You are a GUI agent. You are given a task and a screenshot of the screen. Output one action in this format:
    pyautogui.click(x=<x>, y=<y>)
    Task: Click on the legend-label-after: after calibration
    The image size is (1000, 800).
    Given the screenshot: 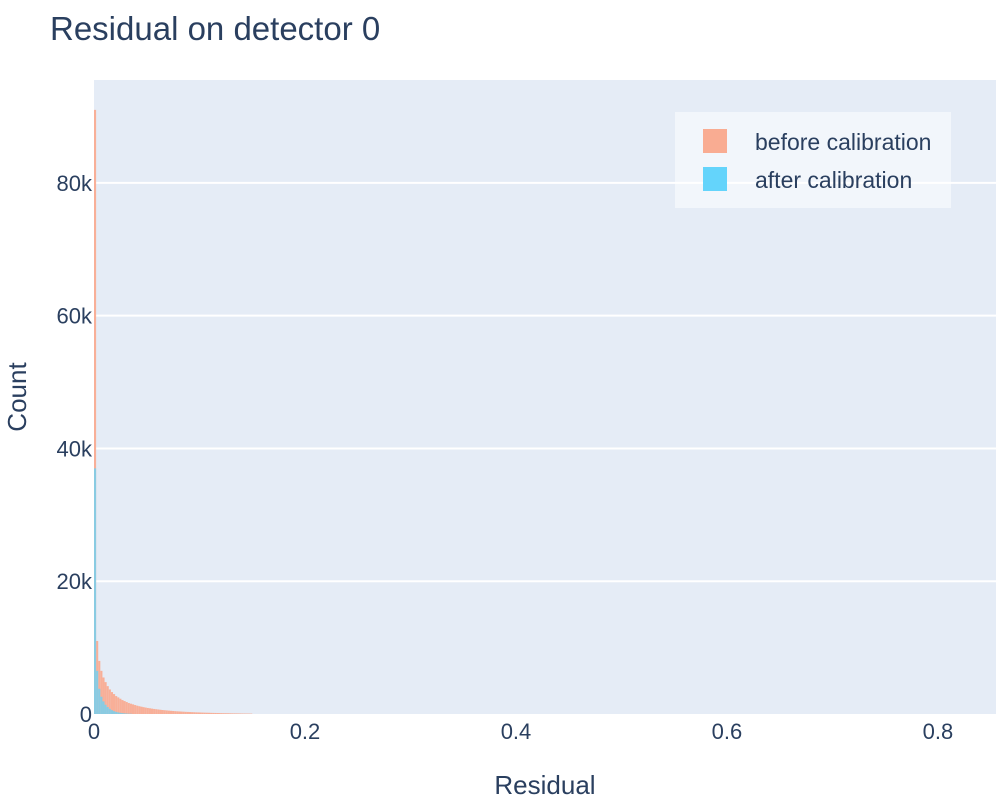 What is the action you would take?
    pyautogui.click(x=833, y=180)
    